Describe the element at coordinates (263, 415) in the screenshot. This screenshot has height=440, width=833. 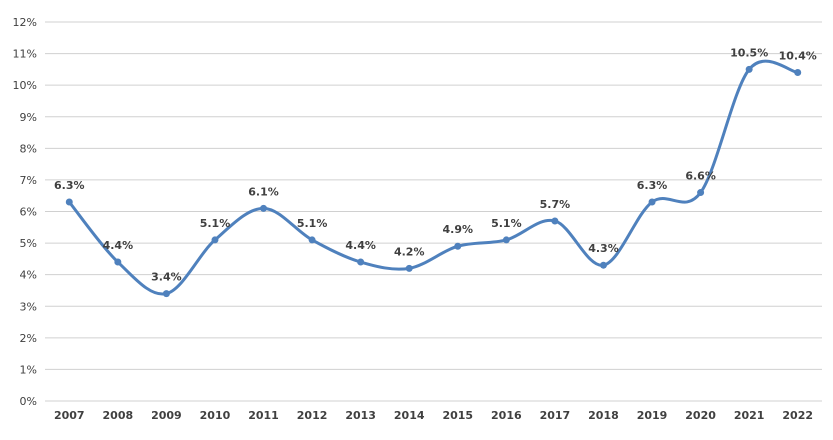
I see `x-tick-label: 2011` at that location.